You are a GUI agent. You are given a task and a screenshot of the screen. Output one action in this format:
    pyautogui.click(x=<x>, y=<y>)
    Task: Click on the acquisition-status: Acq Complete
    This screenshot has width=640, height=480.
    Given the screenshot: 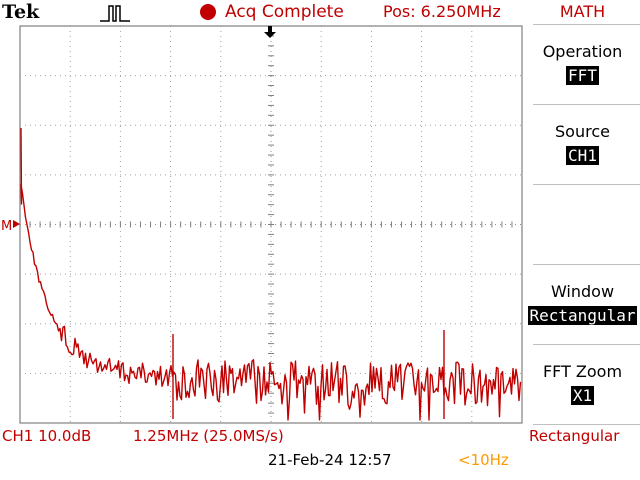 What is the action you would take?
    pyautogui.click(x=284, y=12)
    